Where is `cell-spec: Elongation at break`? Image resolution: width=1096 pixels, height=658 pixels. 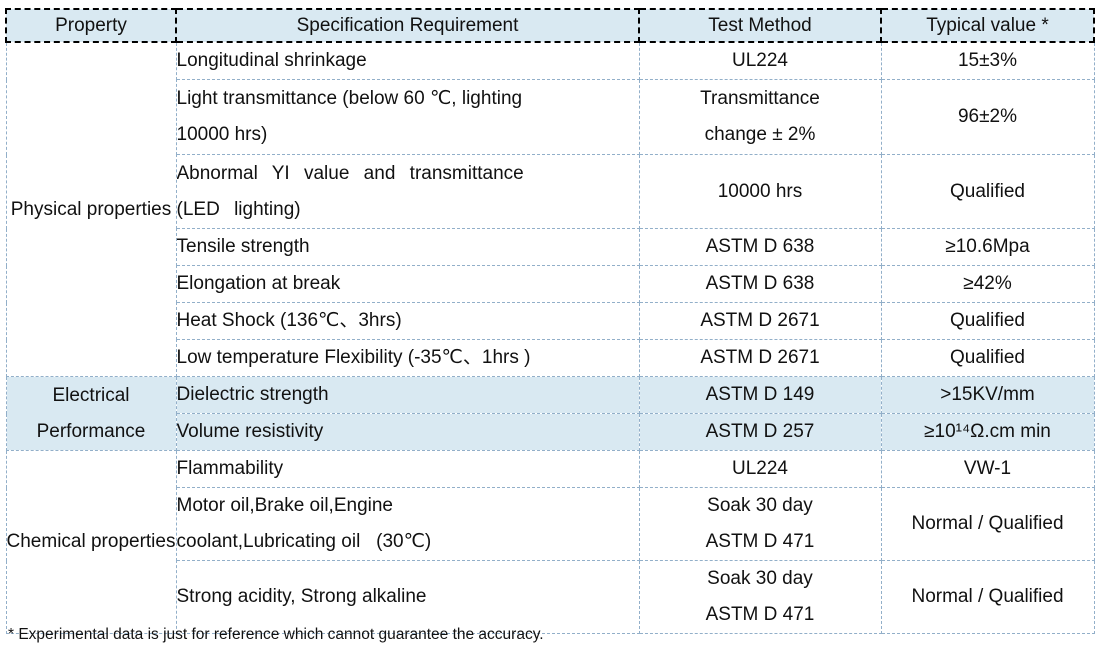 cell-spec: Elongation at break is located at coordinates (407, 284).